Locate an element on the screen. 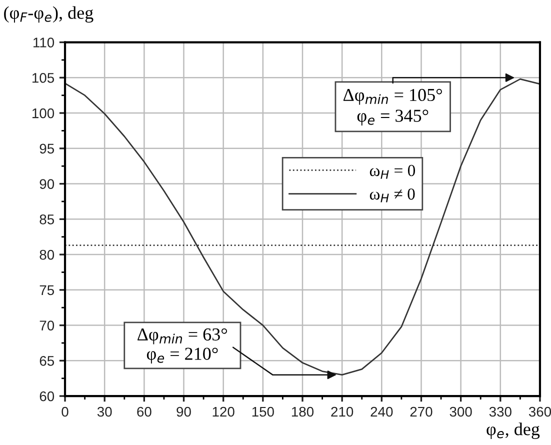  x-tick-label: 60 is located at coordinates (144, 411).